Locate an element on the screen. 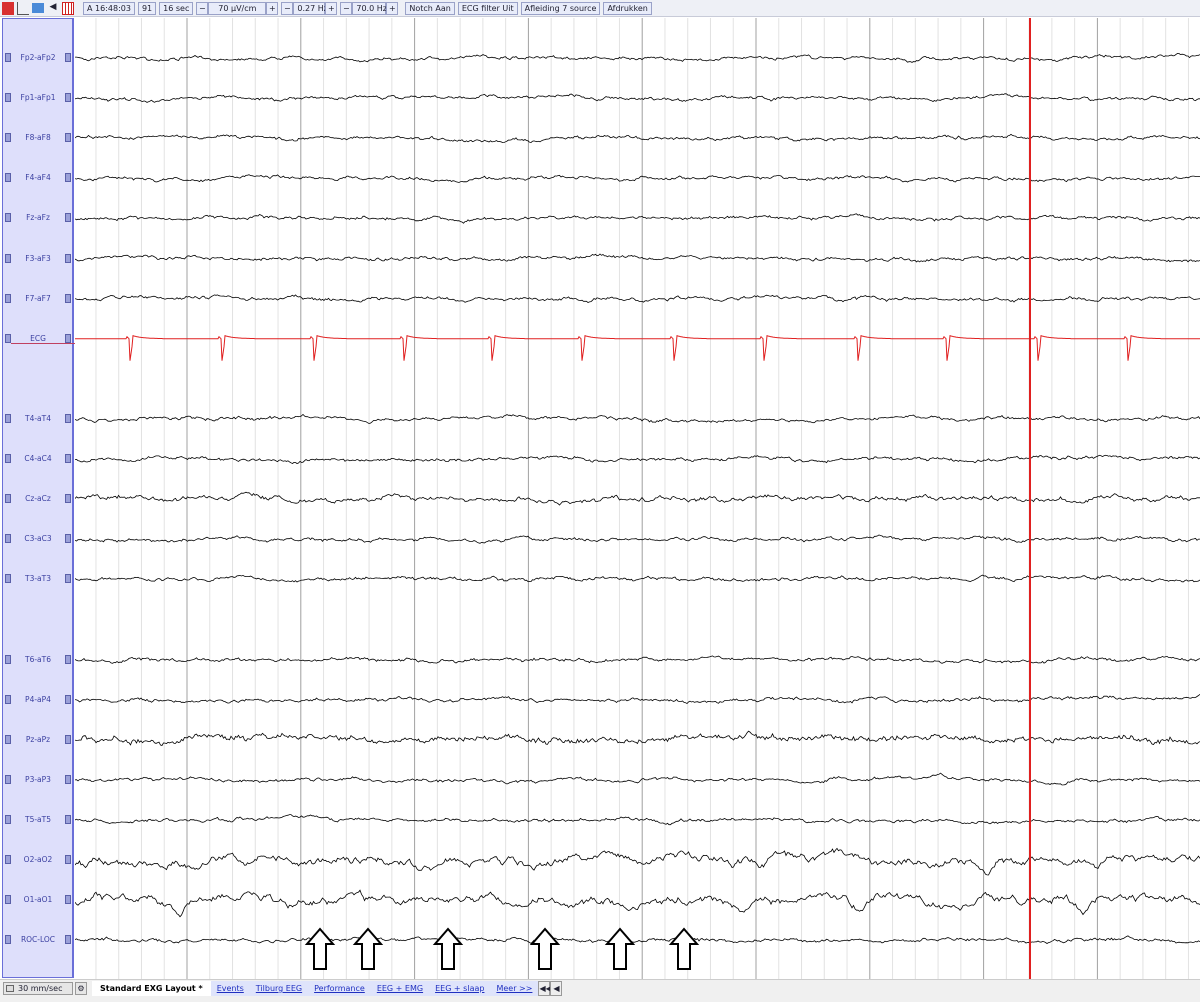  channel-label: T5-aT5 is located at coordinates (37, 819).